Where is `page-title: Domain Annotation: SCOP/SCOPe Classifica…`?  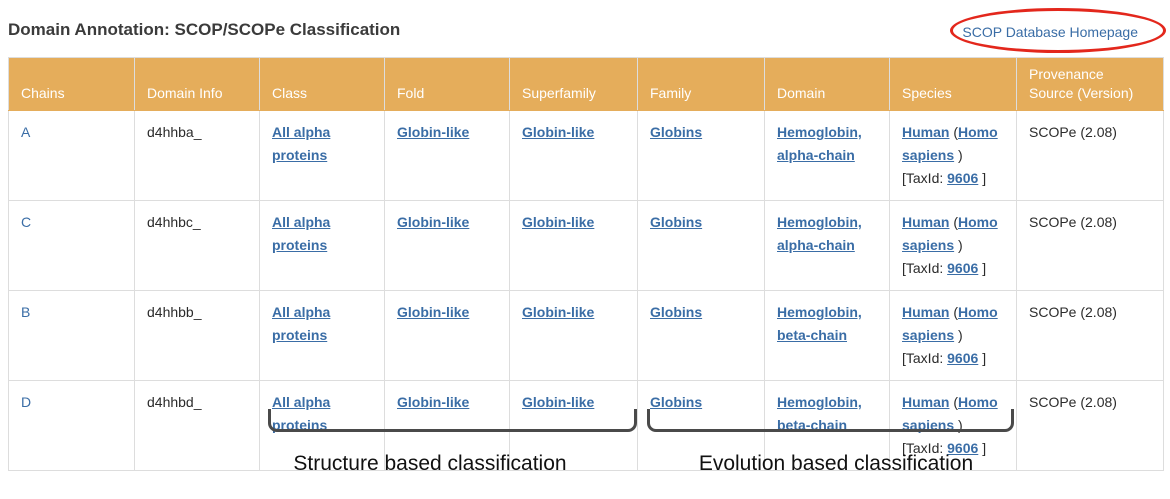 page-title: Domain Annotation: SCOP/SCOPe Classifica… is located at coordinates (204, 29).